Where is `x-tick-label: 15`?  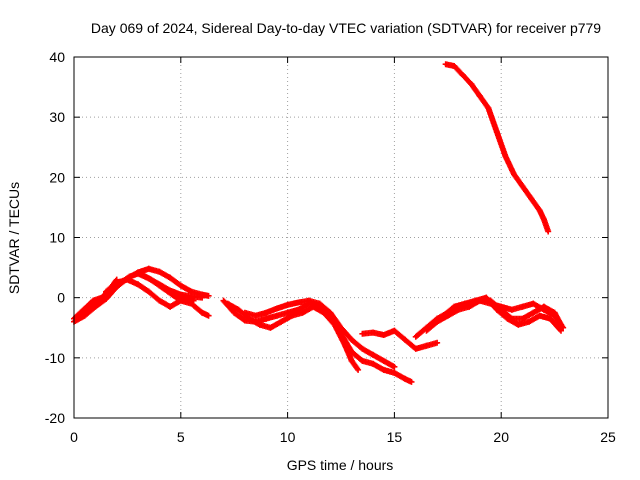
x-tick-label: 15 is located at coordinates (395, 437).